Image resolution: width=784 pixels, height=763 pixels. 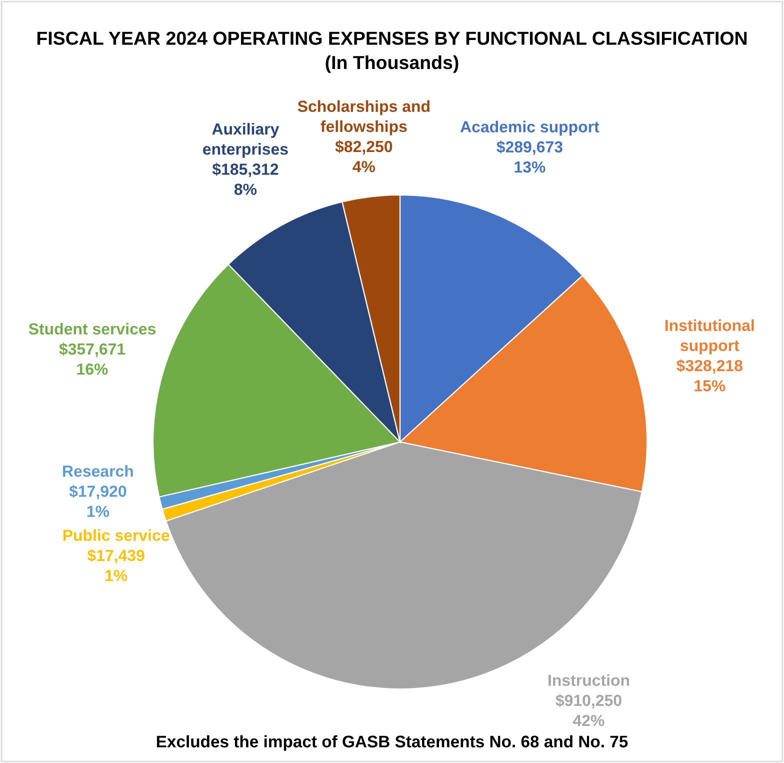 I want to click on chart-title: FISCAL YEAR 2024 OPERATING EXPENSES BY FUNCTIONAL CLASSIFICATION (In Thousands), so click(x=392, y=52).